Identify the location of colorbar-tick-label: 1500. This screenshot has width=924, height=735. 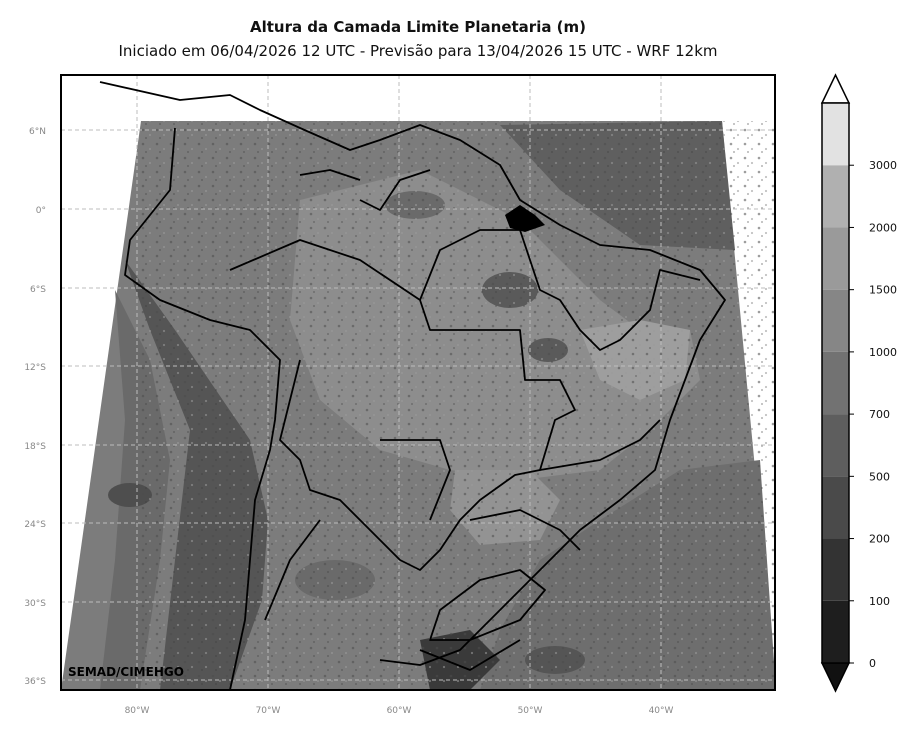
(883, 290).